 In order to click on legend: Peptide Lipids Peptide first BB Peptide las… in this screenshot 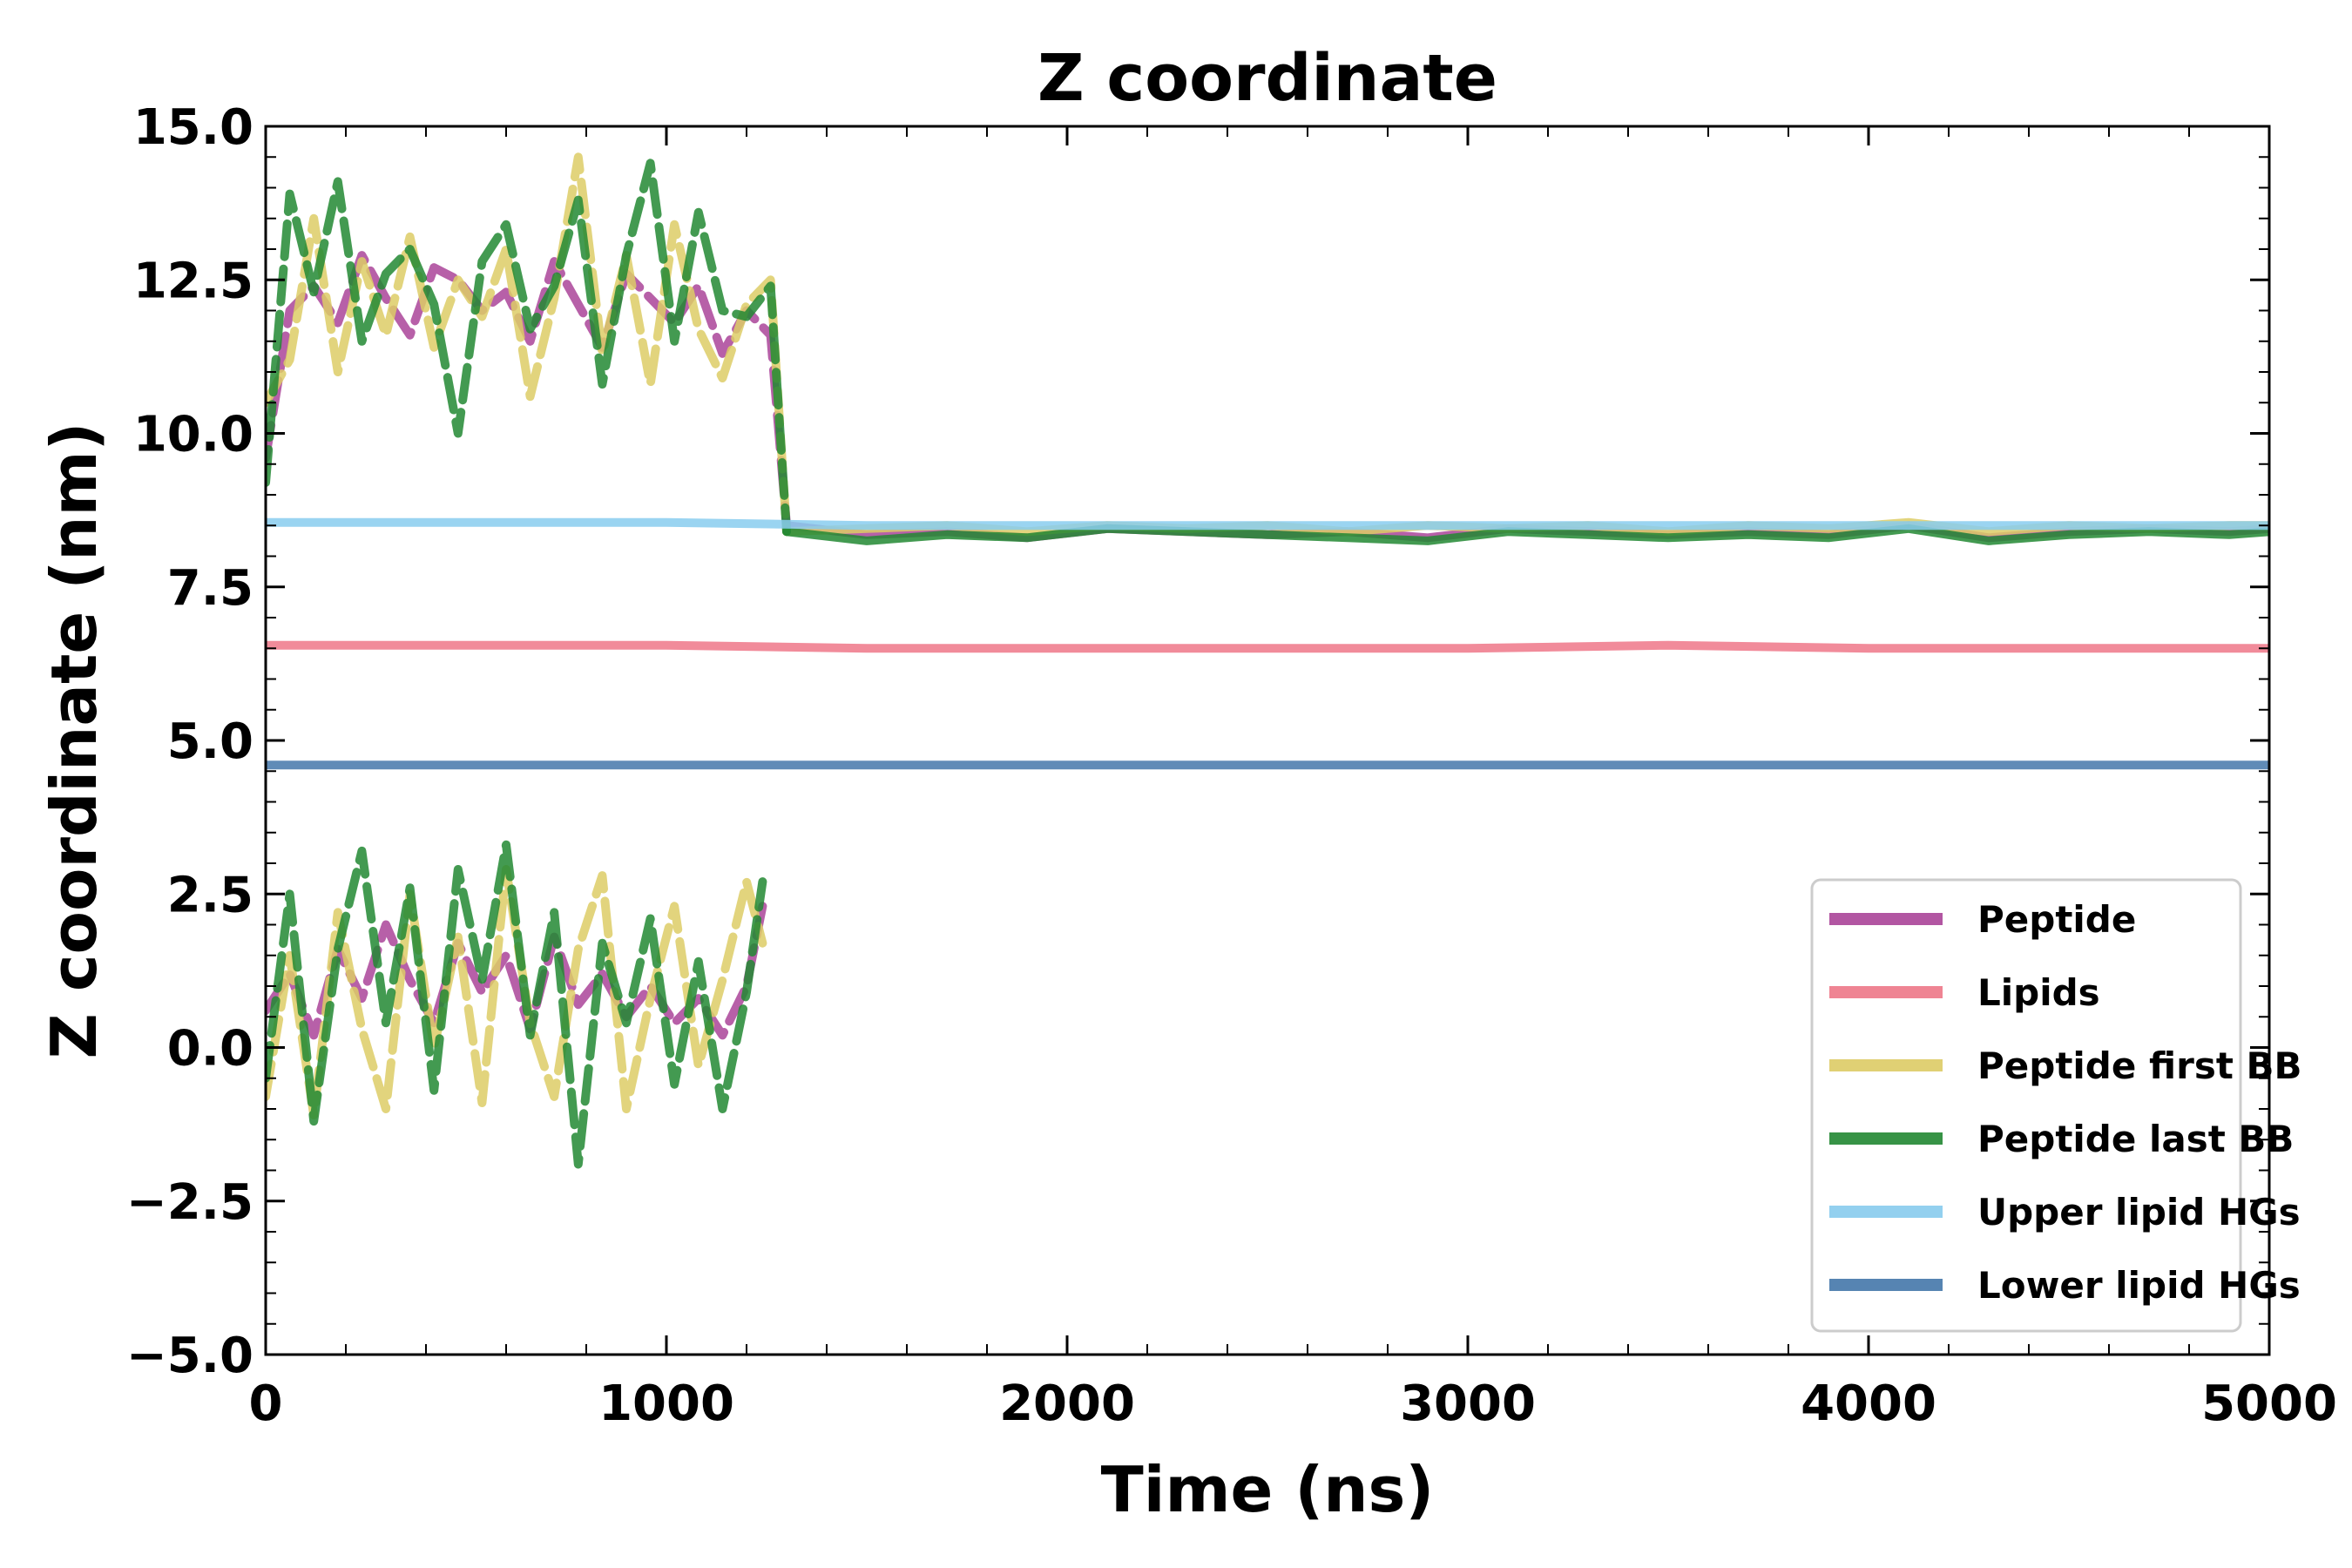, I will do `click(2056, 1105)`.